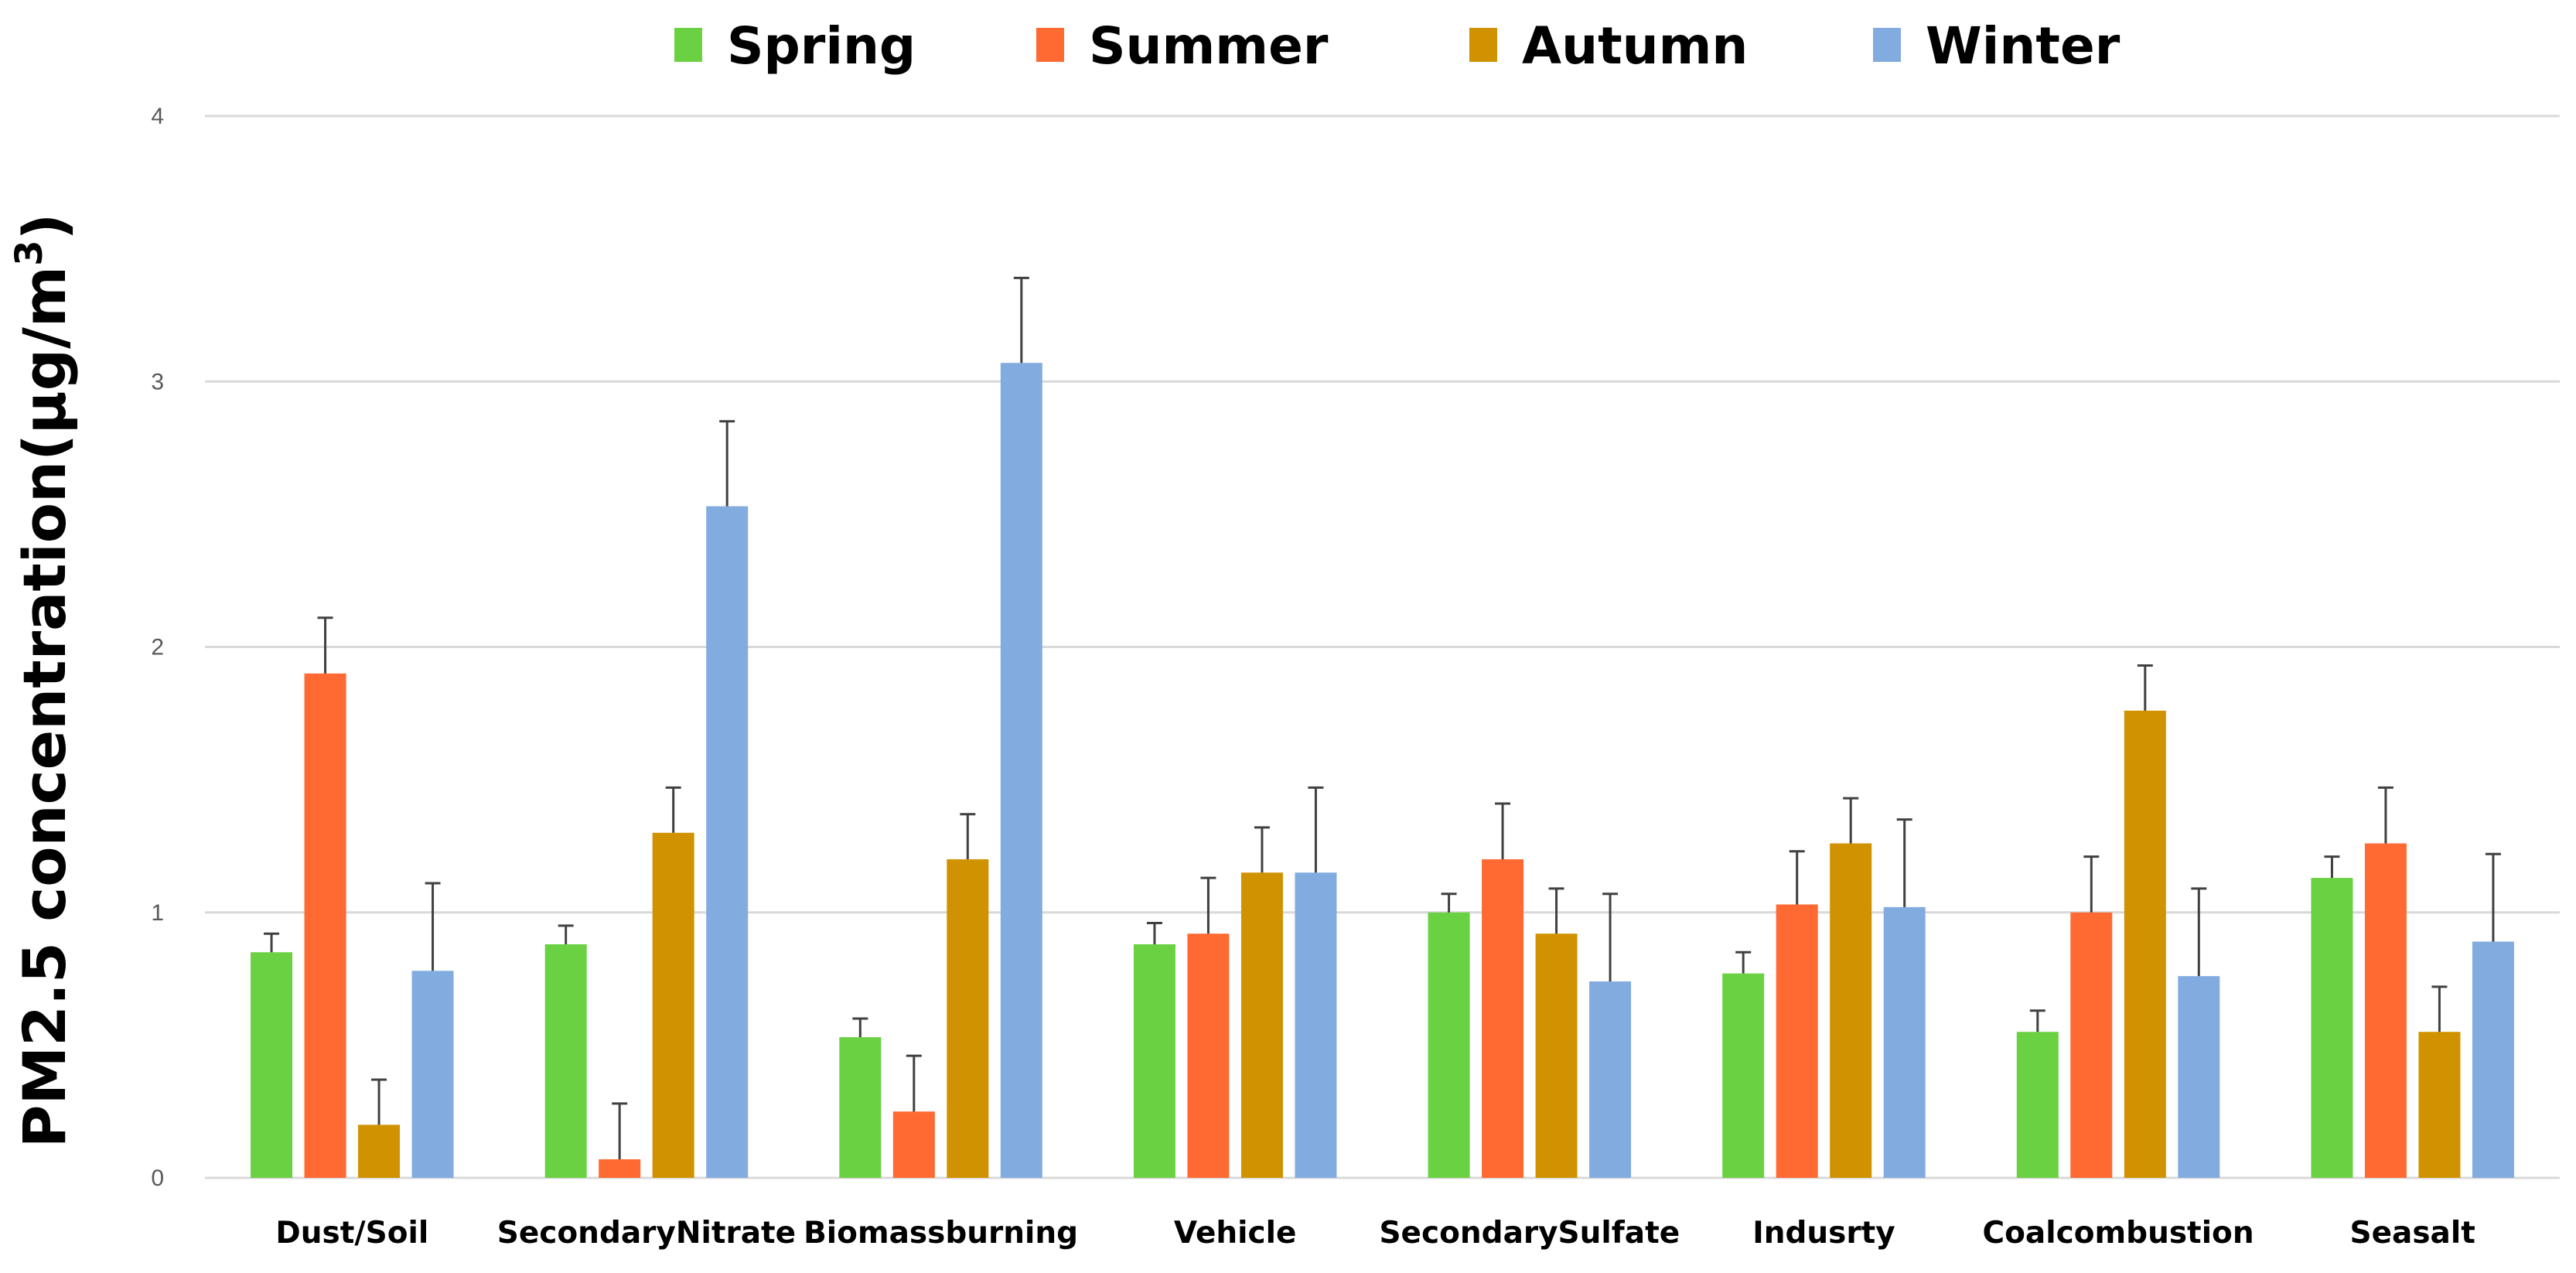 Image resolution: width=2576 pixels, height=1273 pixels. I want to click on legend-swatch-spring, so click(688, 45).